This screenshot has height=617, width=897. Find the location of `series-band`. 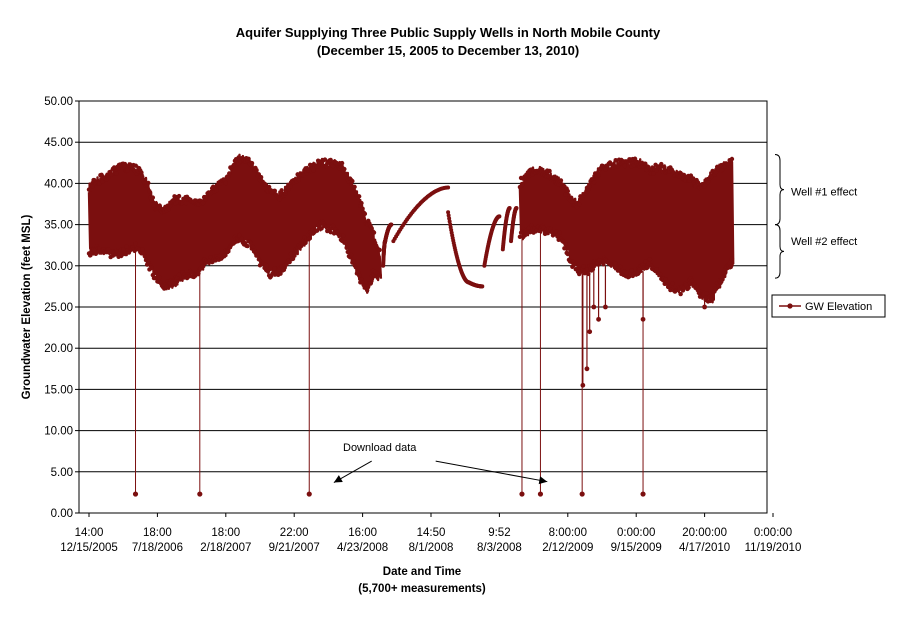

series-band is located at coordinates (626, 230).